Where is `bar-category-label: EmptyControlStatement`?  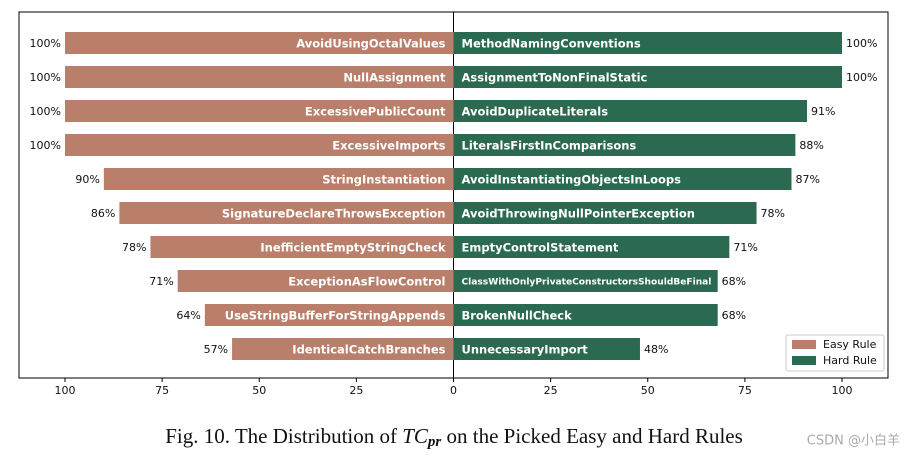 bar-category-label: EmptyControlStatement is located at coordinates (540, 248).